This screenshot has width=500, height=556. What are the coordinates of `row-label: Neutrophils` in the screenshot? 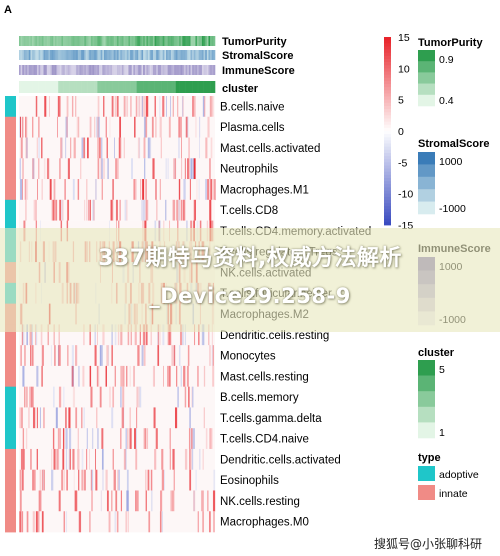 It's located at (249, 170).